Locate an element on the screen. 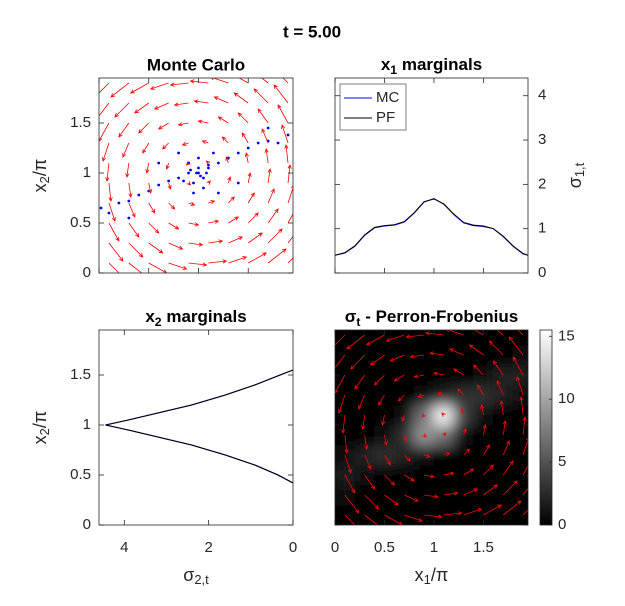  label-subscript: 1,t is located at coordinates (579, 169).